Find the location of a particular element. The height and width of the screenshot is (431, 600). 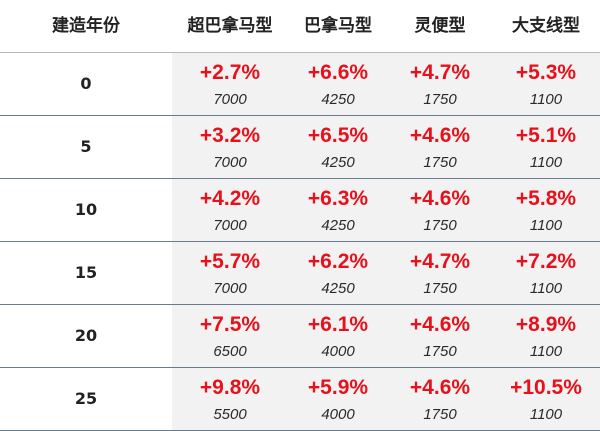

change-percent: +5.9% is located at coordinates (338, 387).